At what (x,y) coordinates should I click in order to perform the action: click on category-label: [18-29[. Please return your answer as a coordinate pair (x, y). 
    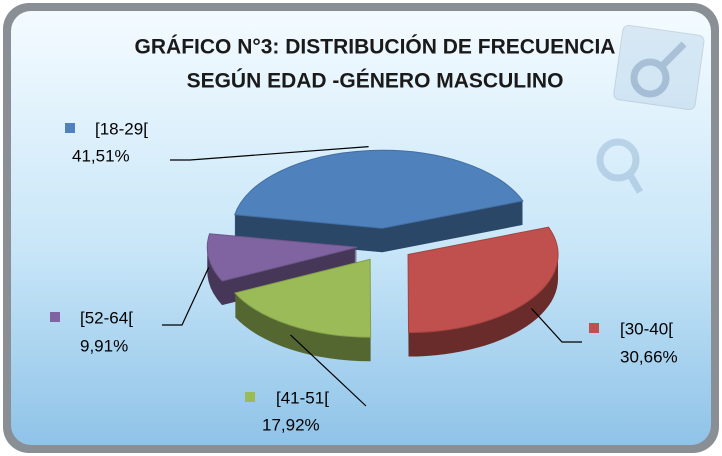
    Looking at the image, I should click on (121, 128).